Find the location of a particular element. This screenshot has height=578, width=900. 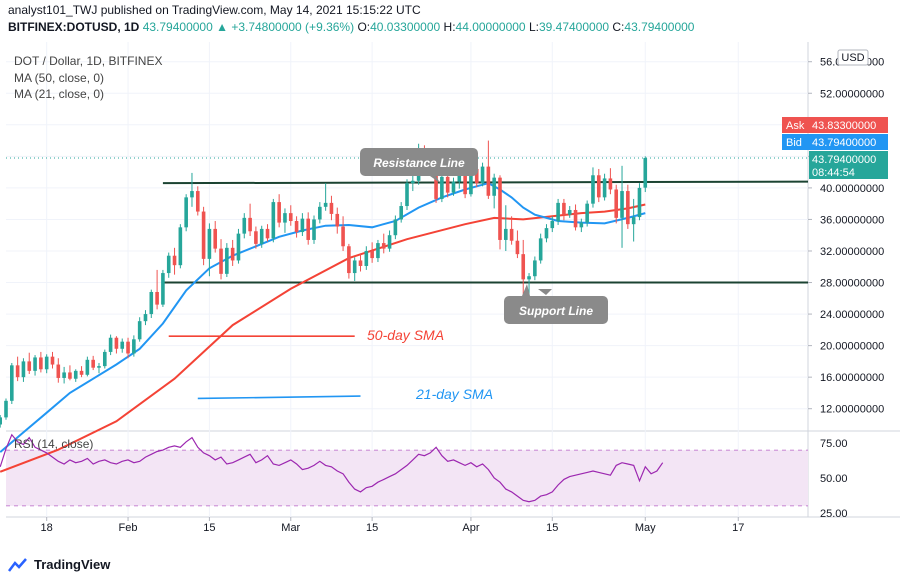

price-tick-label: 36.00000000 is located at coordinates (852, 220).